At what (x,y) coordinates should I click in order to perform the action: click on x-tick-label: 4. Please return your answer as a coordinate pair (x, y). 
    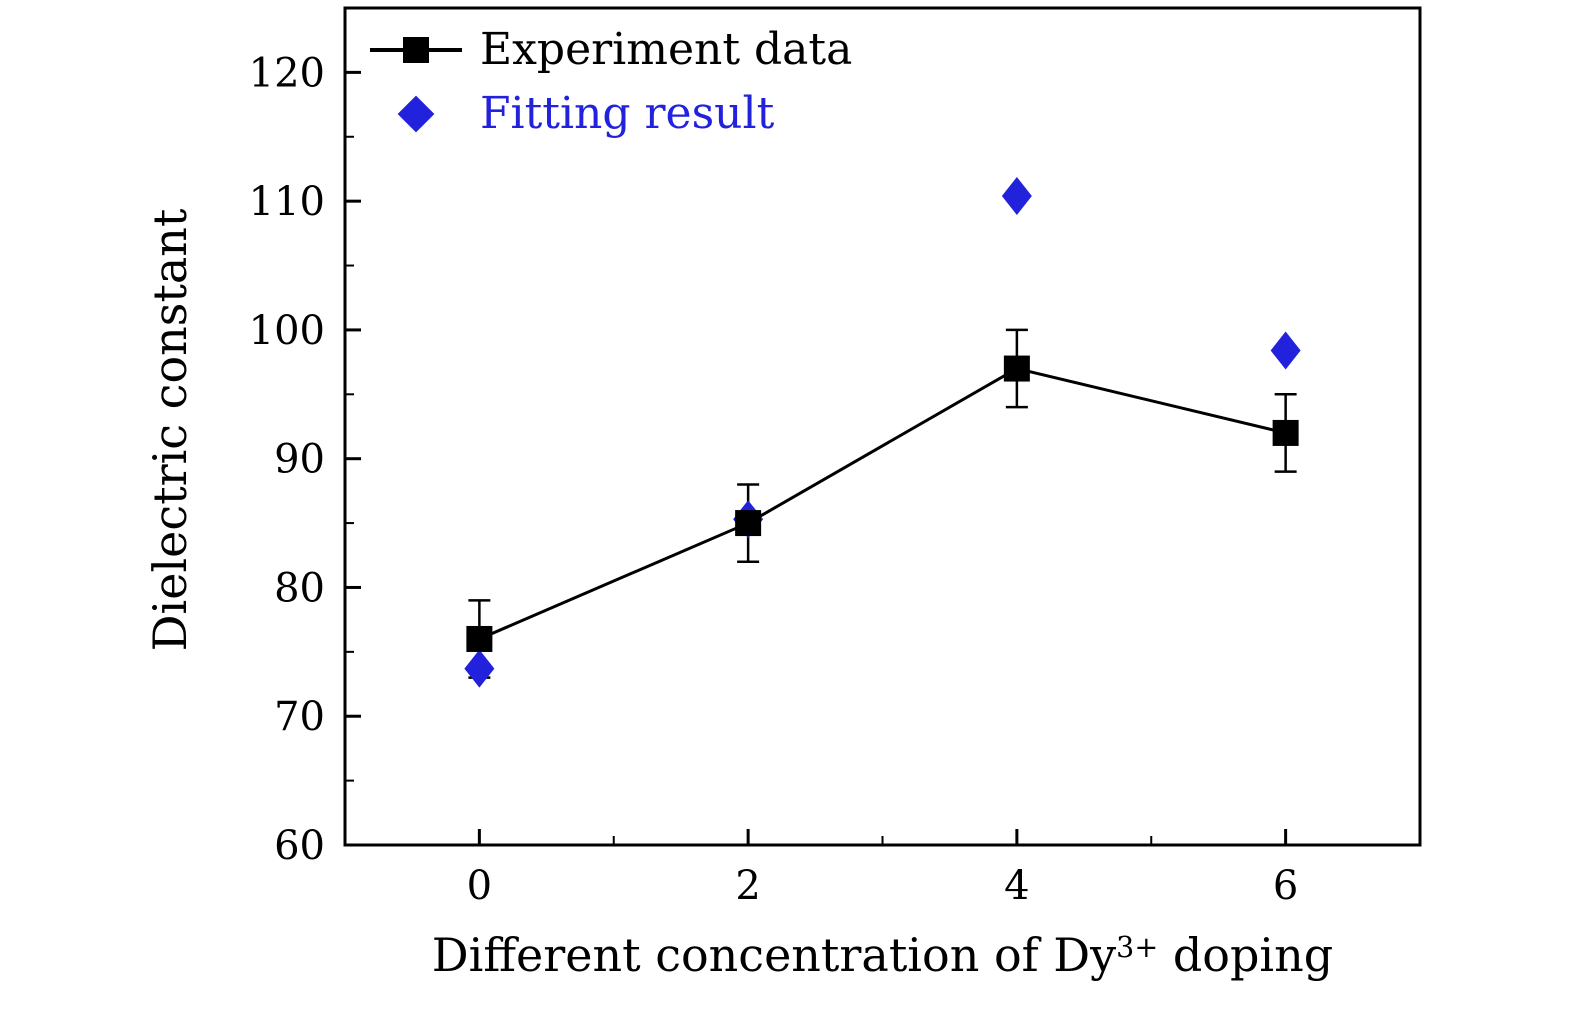
    Looking at the image, I should click on (1016, 886).